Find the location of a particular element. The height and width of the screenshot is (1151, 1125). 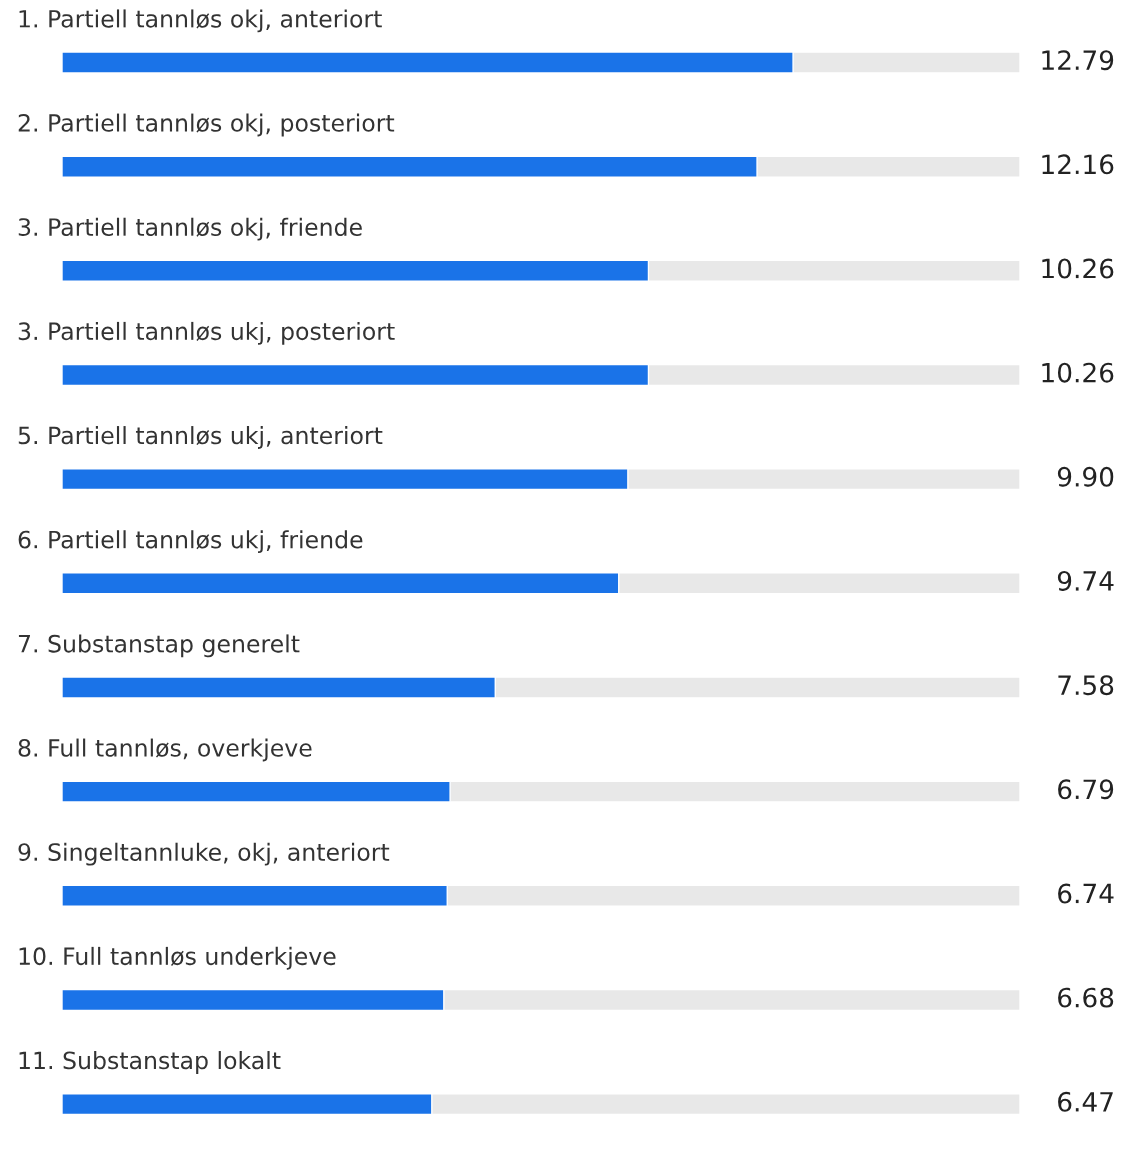

y-tick-label: 1. Partiell tannløs okj, anteriort is located at coordinates (200, 21).